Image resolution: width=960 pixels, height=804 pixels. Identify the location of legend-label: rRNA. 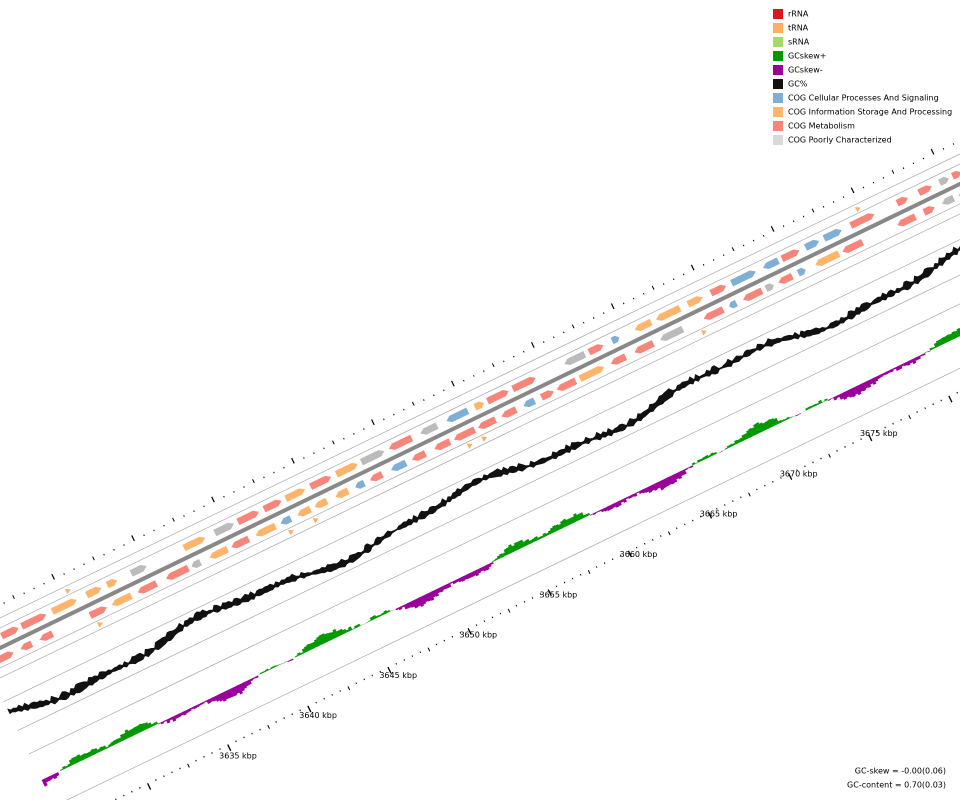
(798, 14).